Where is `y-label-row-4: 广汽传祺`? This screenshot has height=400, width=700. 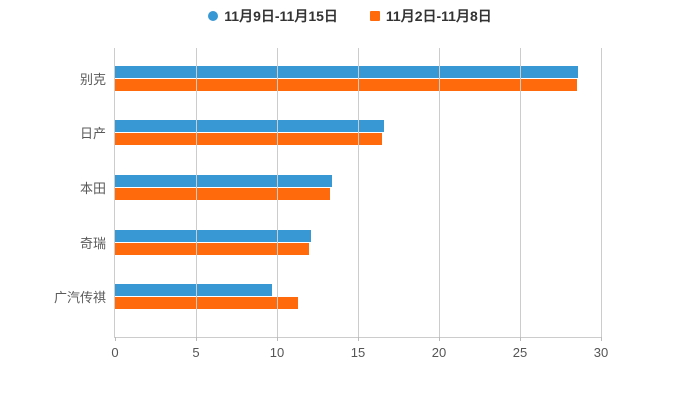 y-label-row-4: 广汽传祺 is located at coordinates (53, 296).